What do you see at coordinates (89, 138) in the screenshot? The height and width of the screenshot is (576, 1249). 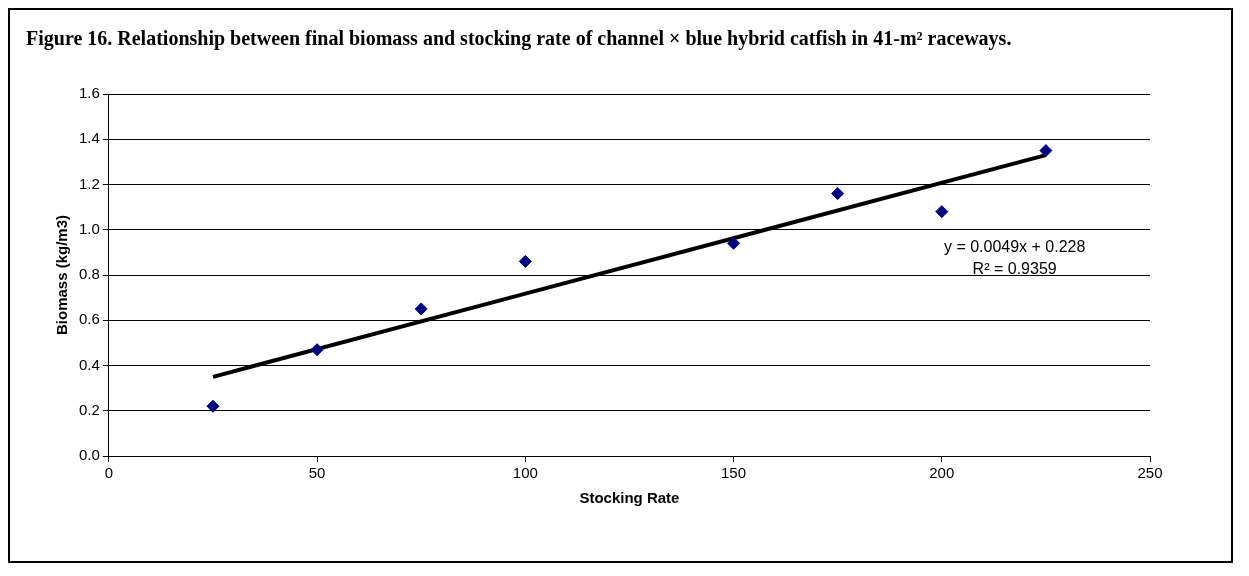 I see `y-tick-label: 1.4` at bounding box center [89, 138].